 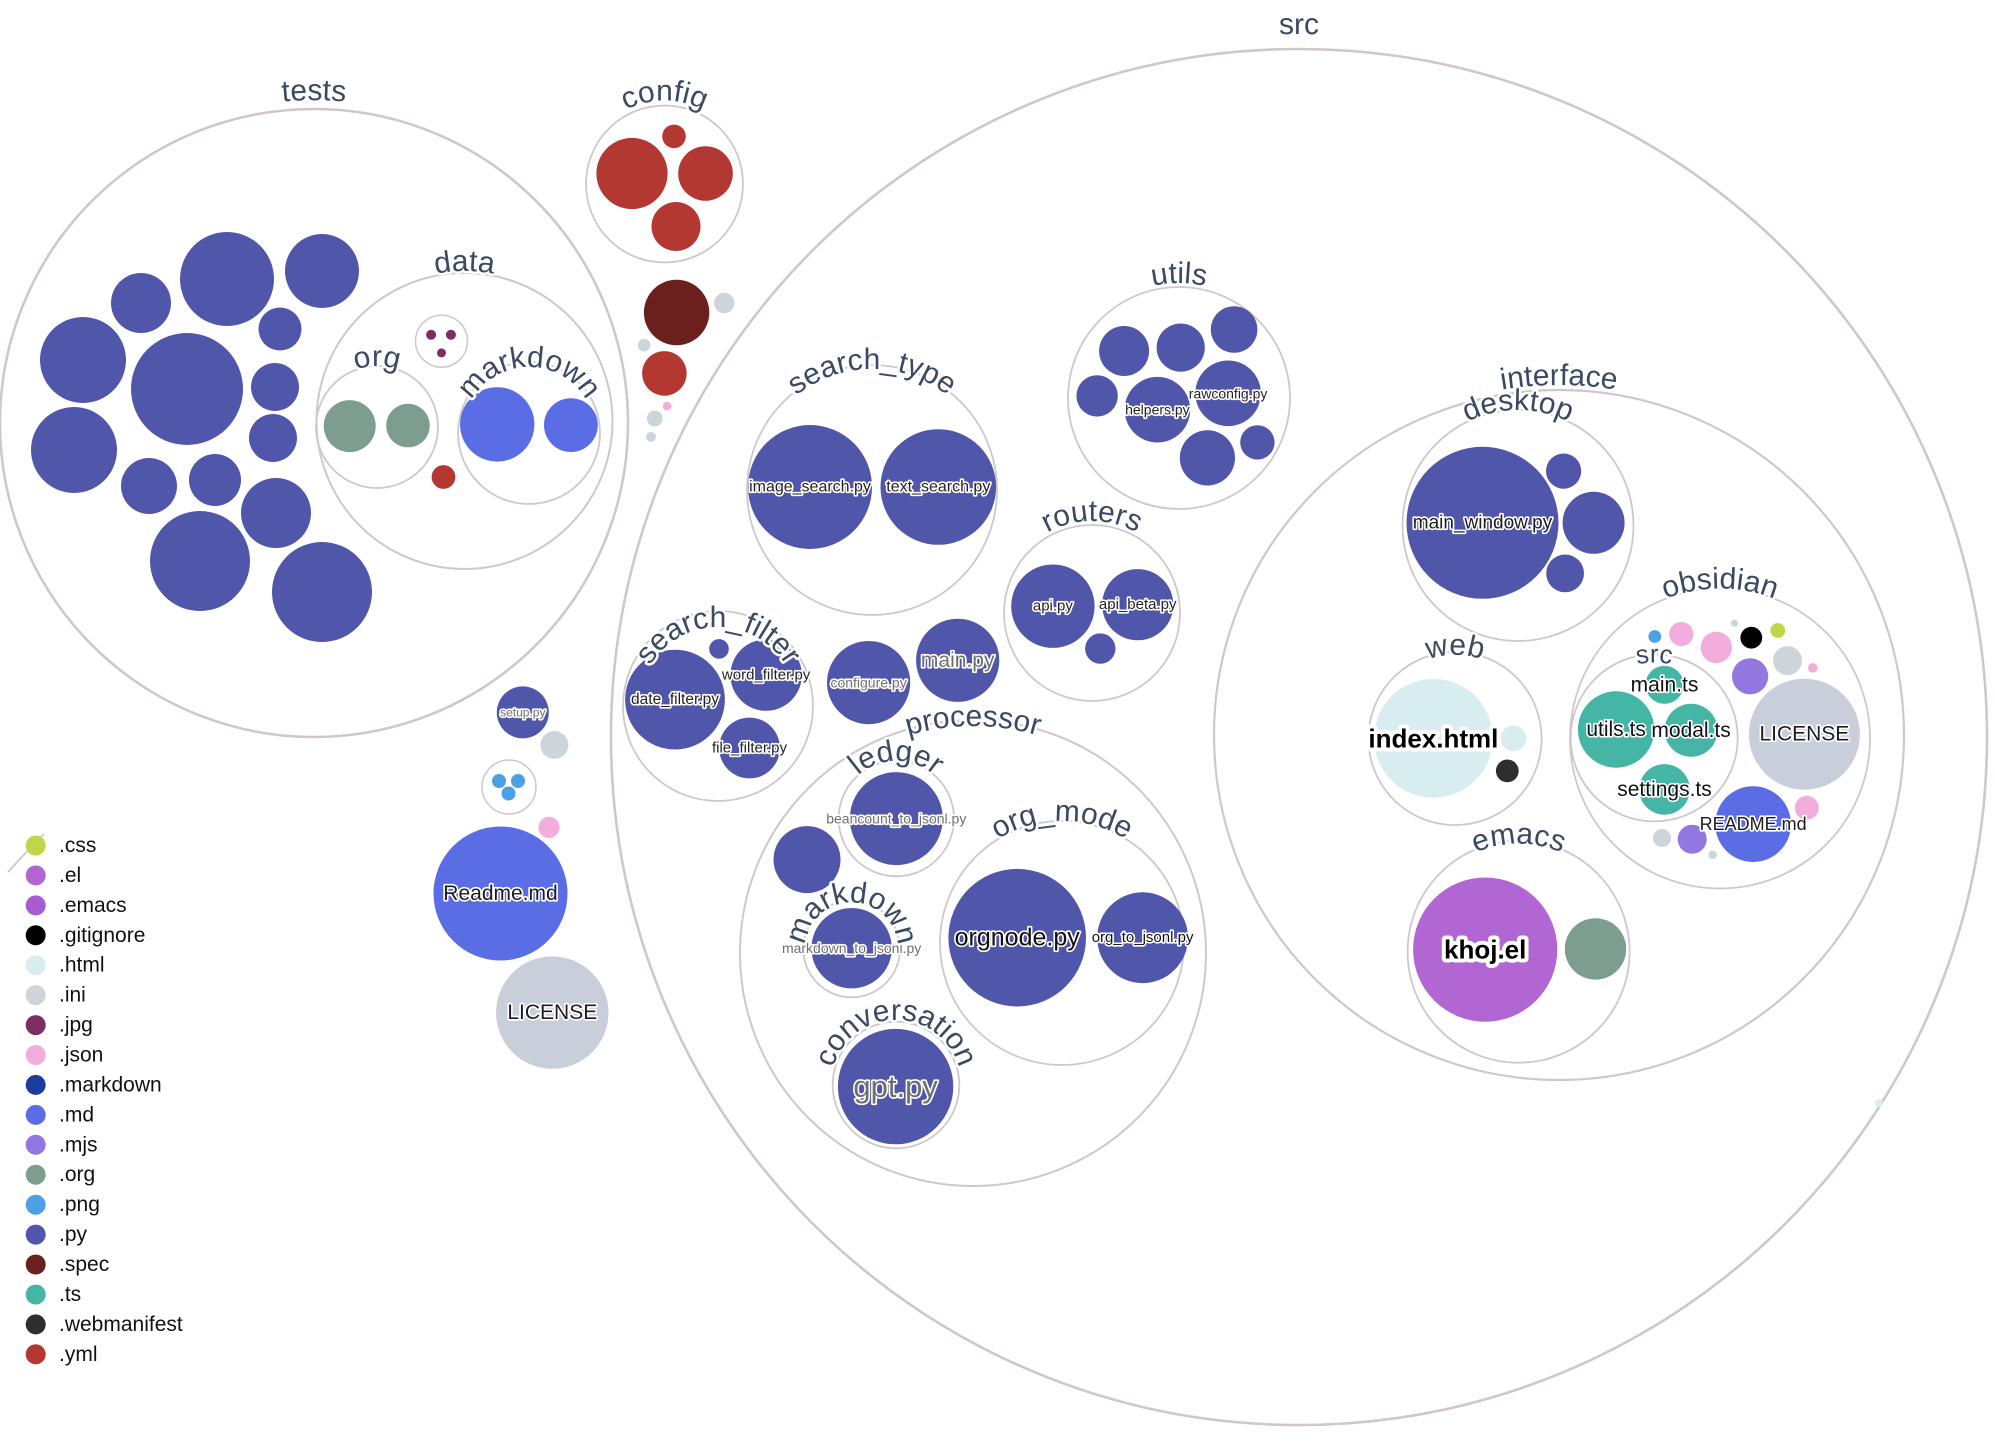 What do you see at coordinates (1616, 729) in the screenshot?
I see `svg-text: utils.ts` at bounding box center [1616, 729].